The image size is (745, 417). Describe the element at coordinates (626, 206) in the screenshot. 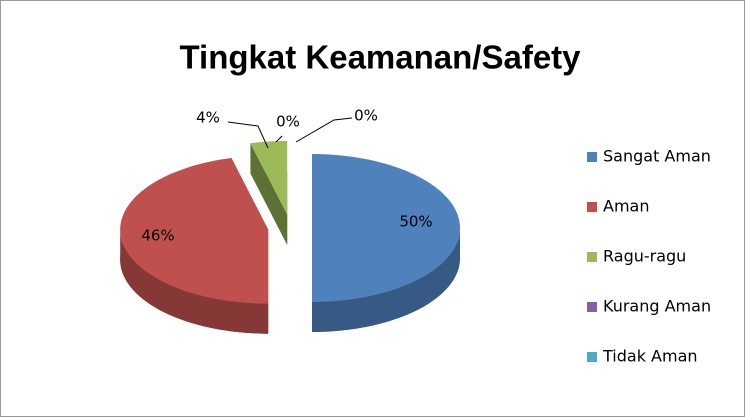

I see `legend-label: Aman` at that location.